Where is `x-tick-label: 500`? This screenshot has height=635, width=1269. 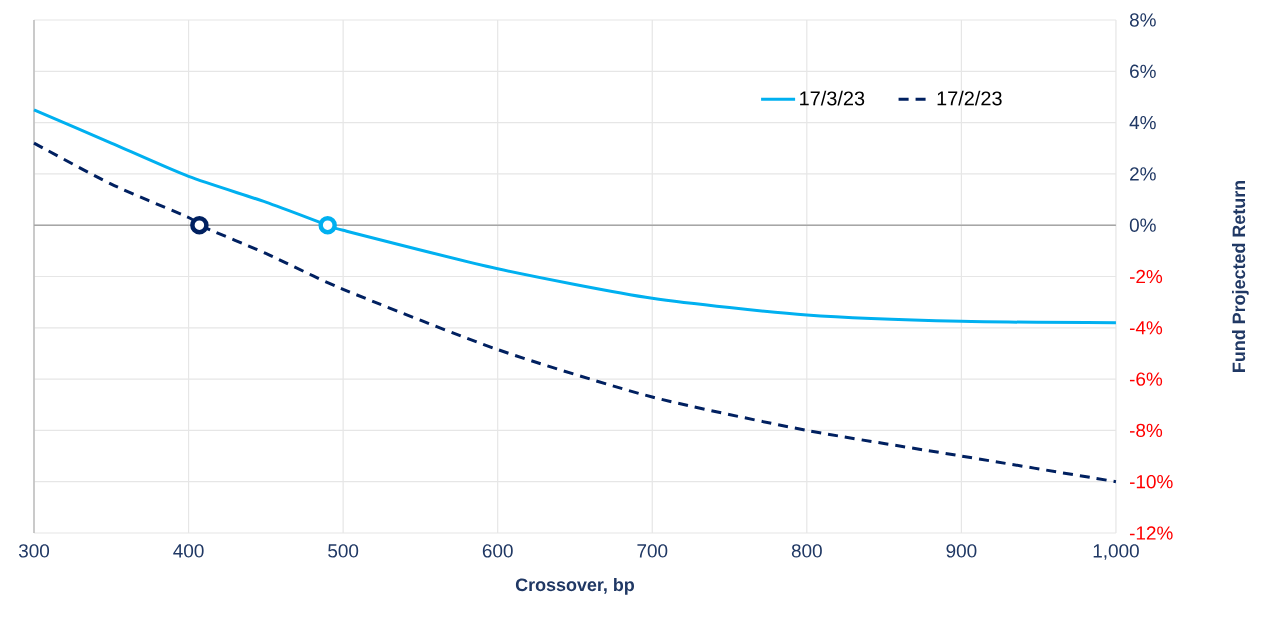 x-tick-label: 500 is located at coordinates (343, 551).